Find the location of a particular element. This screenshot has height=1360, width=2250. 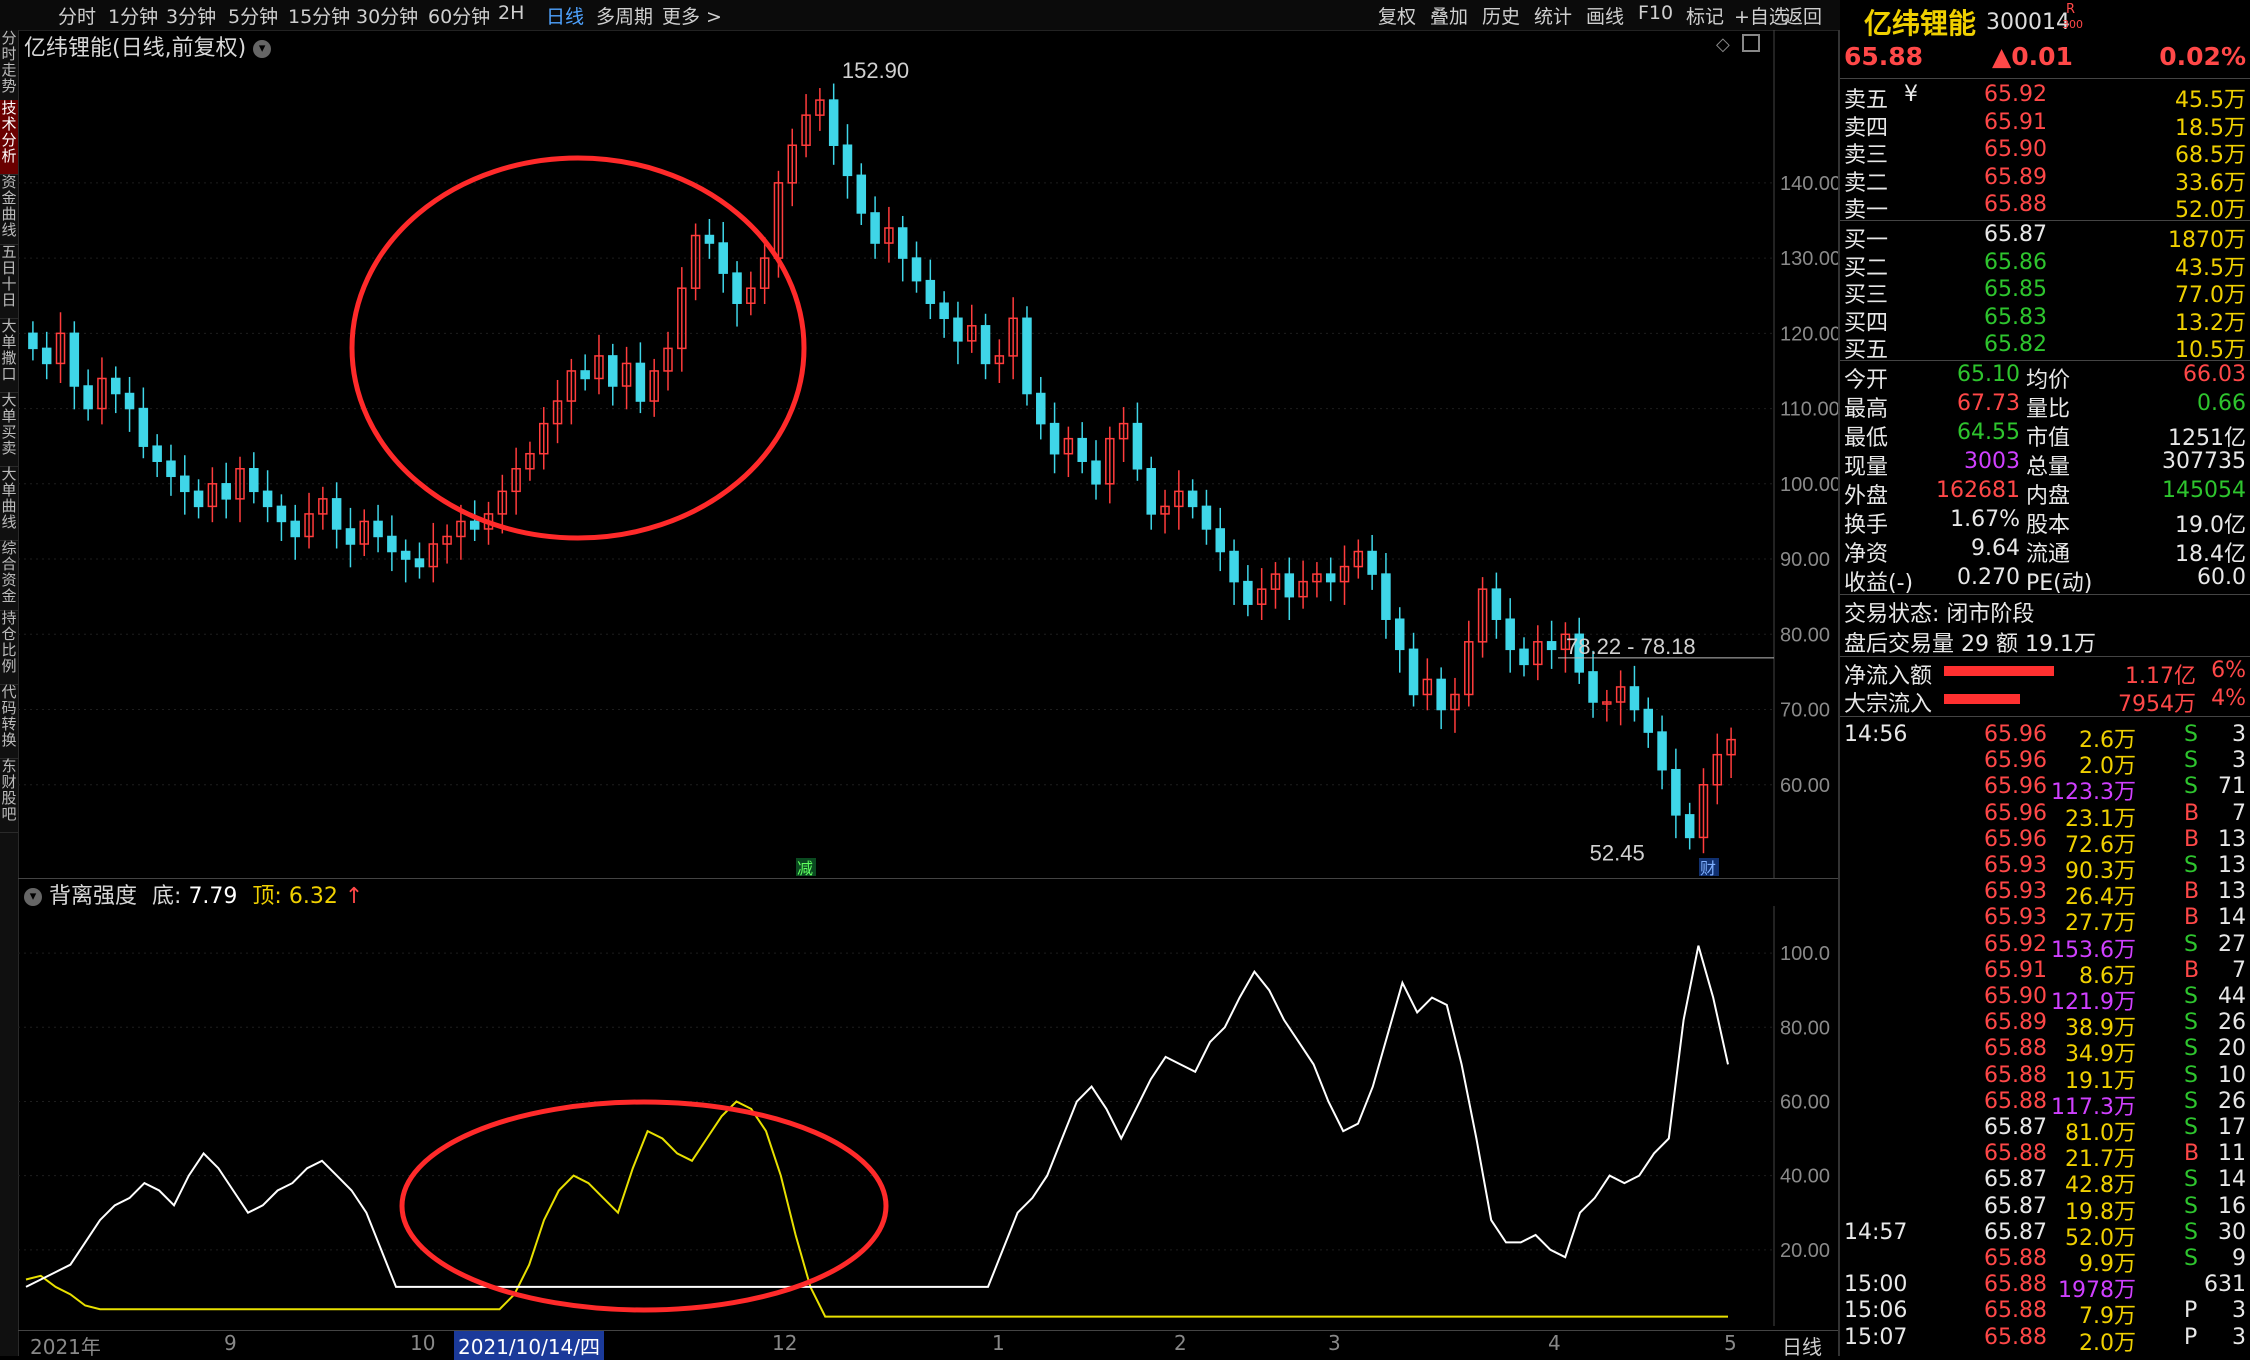

chart-settings-icon: ◇ is located at coordinates (1723, 44).